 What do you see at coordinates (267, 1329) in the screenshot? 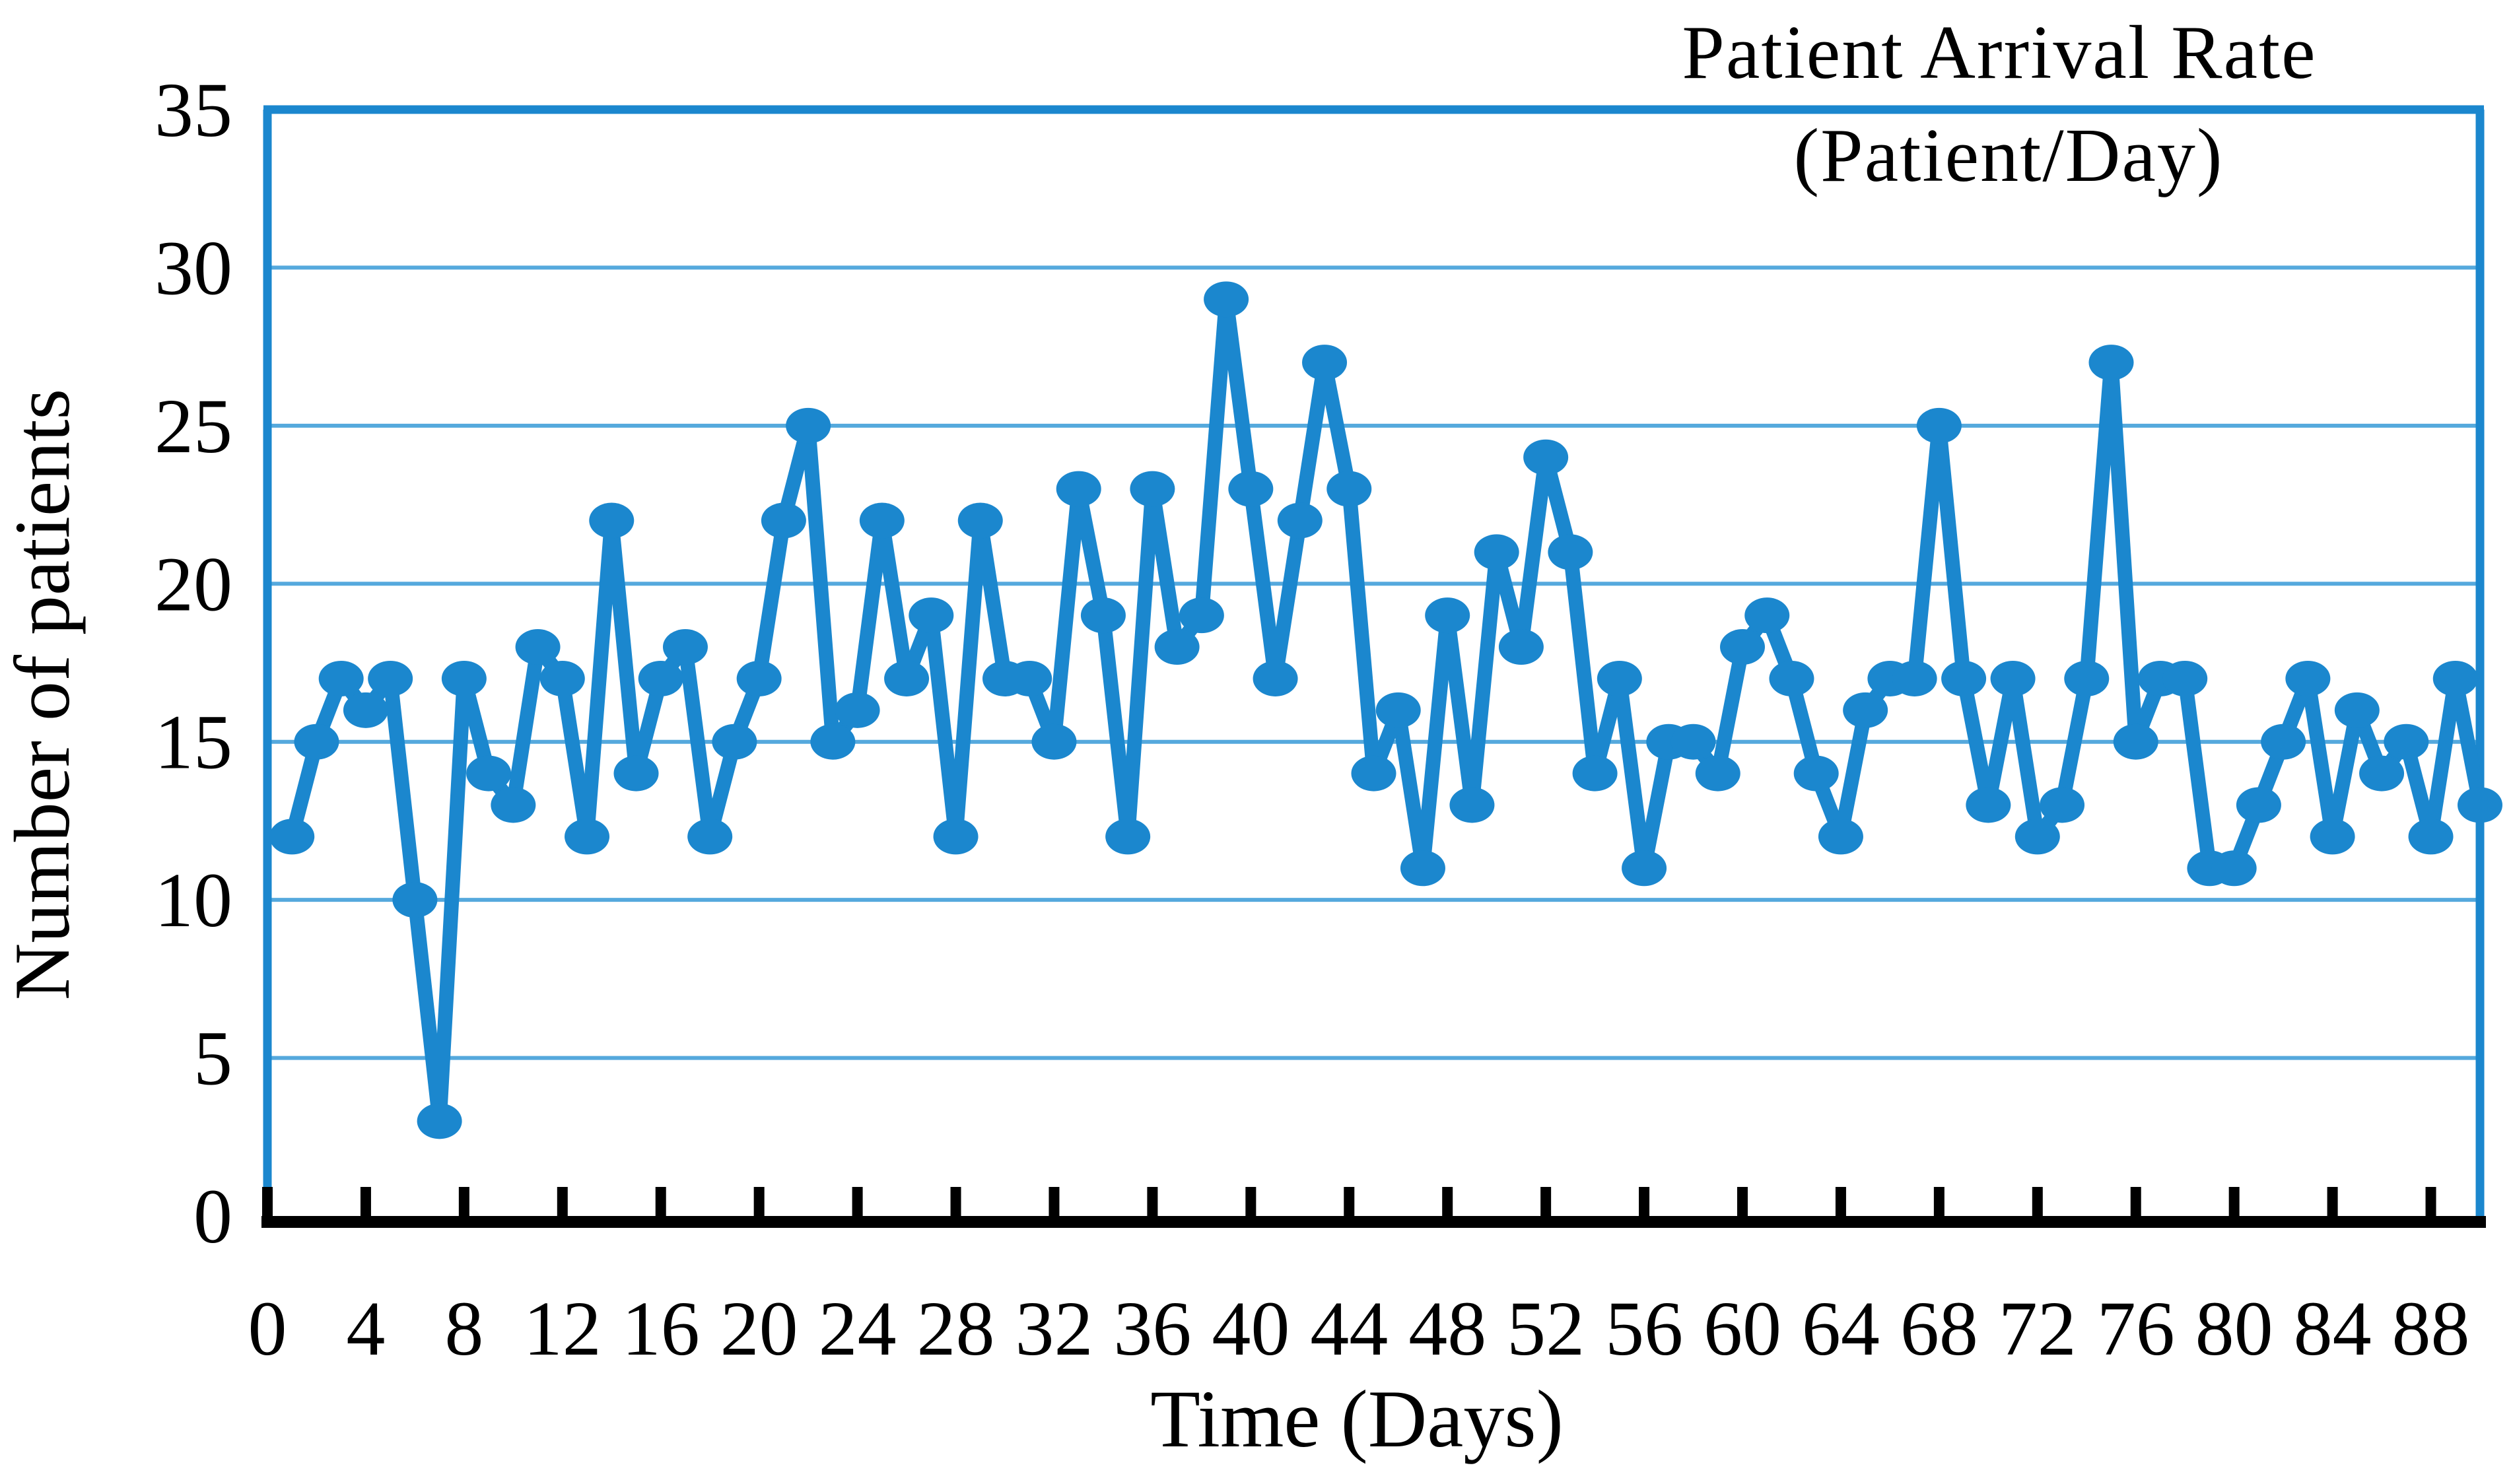
I see `x-tick-label: 0` at bounding box center [267, 1329].